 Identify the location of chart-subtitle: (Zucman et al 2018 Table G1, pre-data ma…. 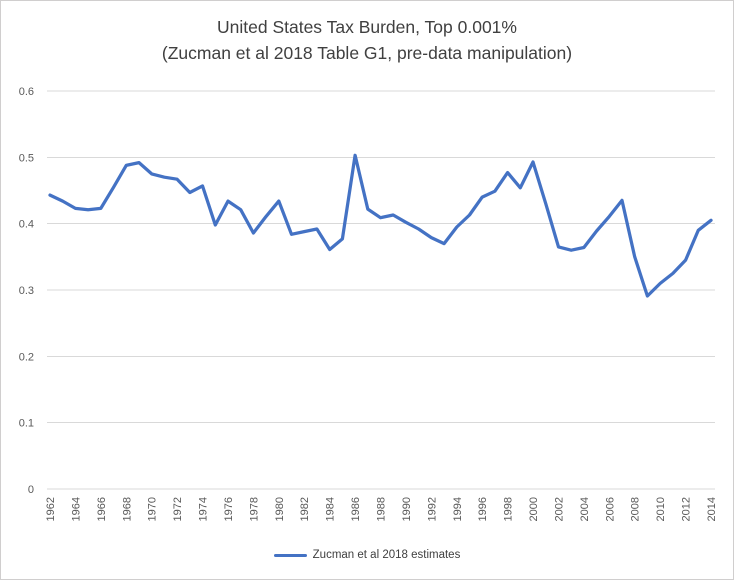
(367, 53).